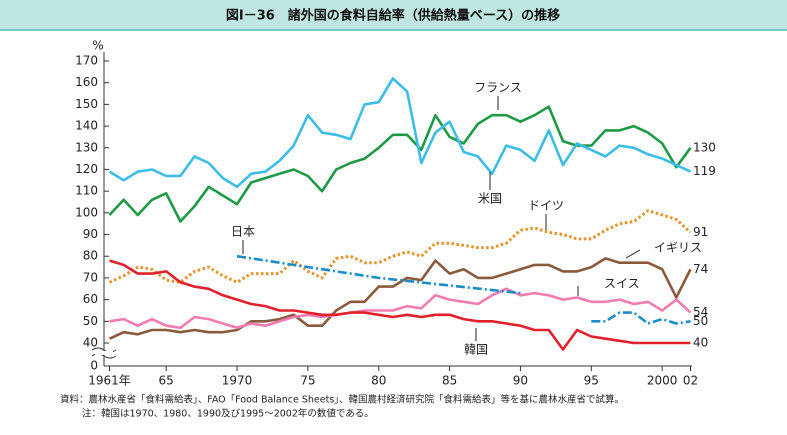  Describe the element at coordinates (678, 248) in the screenshot. I see `series-name: イギリス` at that location.